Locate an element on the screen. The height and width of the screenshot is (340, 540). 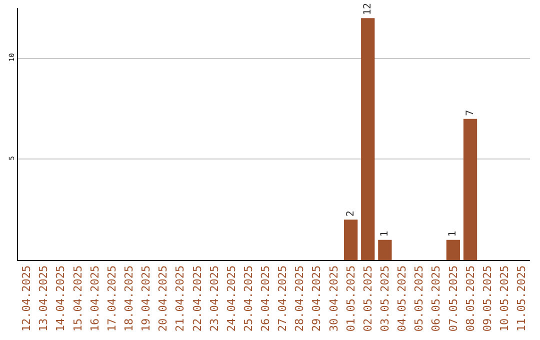
data-label: 2 is located at coordinates (350, 213).